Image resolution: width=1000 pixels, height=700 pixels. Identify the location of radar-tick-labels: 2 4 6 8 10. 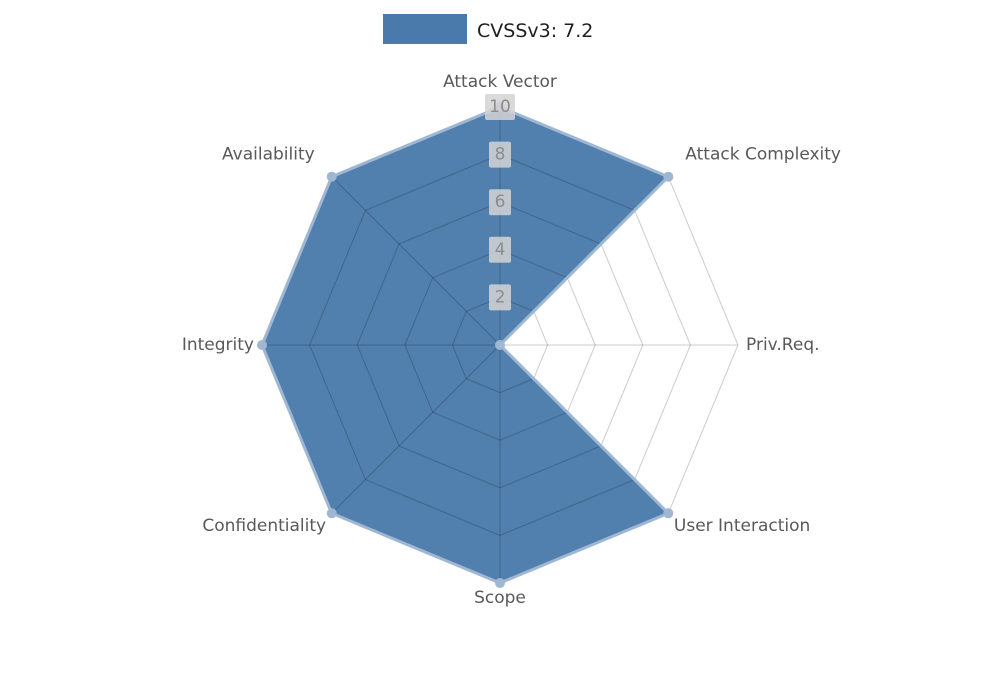
(500, 202).